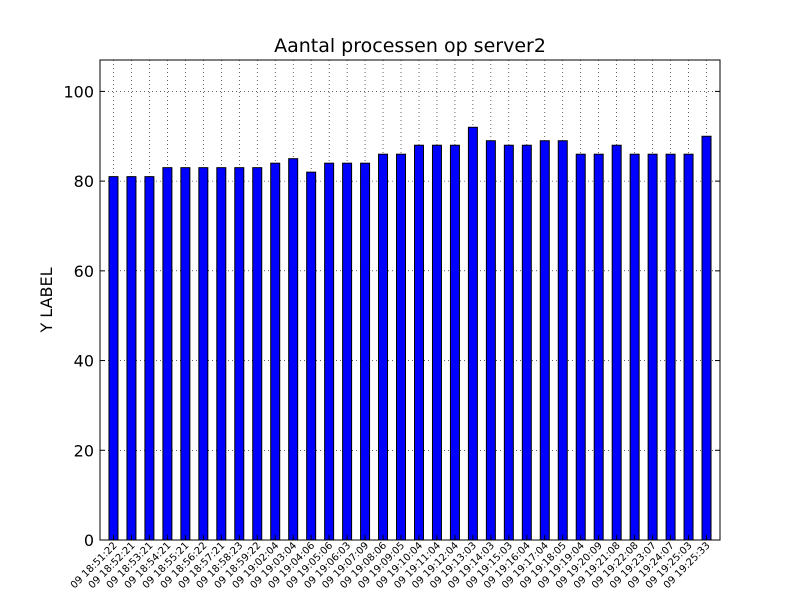  I want to click on y-tick-label: 100, so click(78, 91).